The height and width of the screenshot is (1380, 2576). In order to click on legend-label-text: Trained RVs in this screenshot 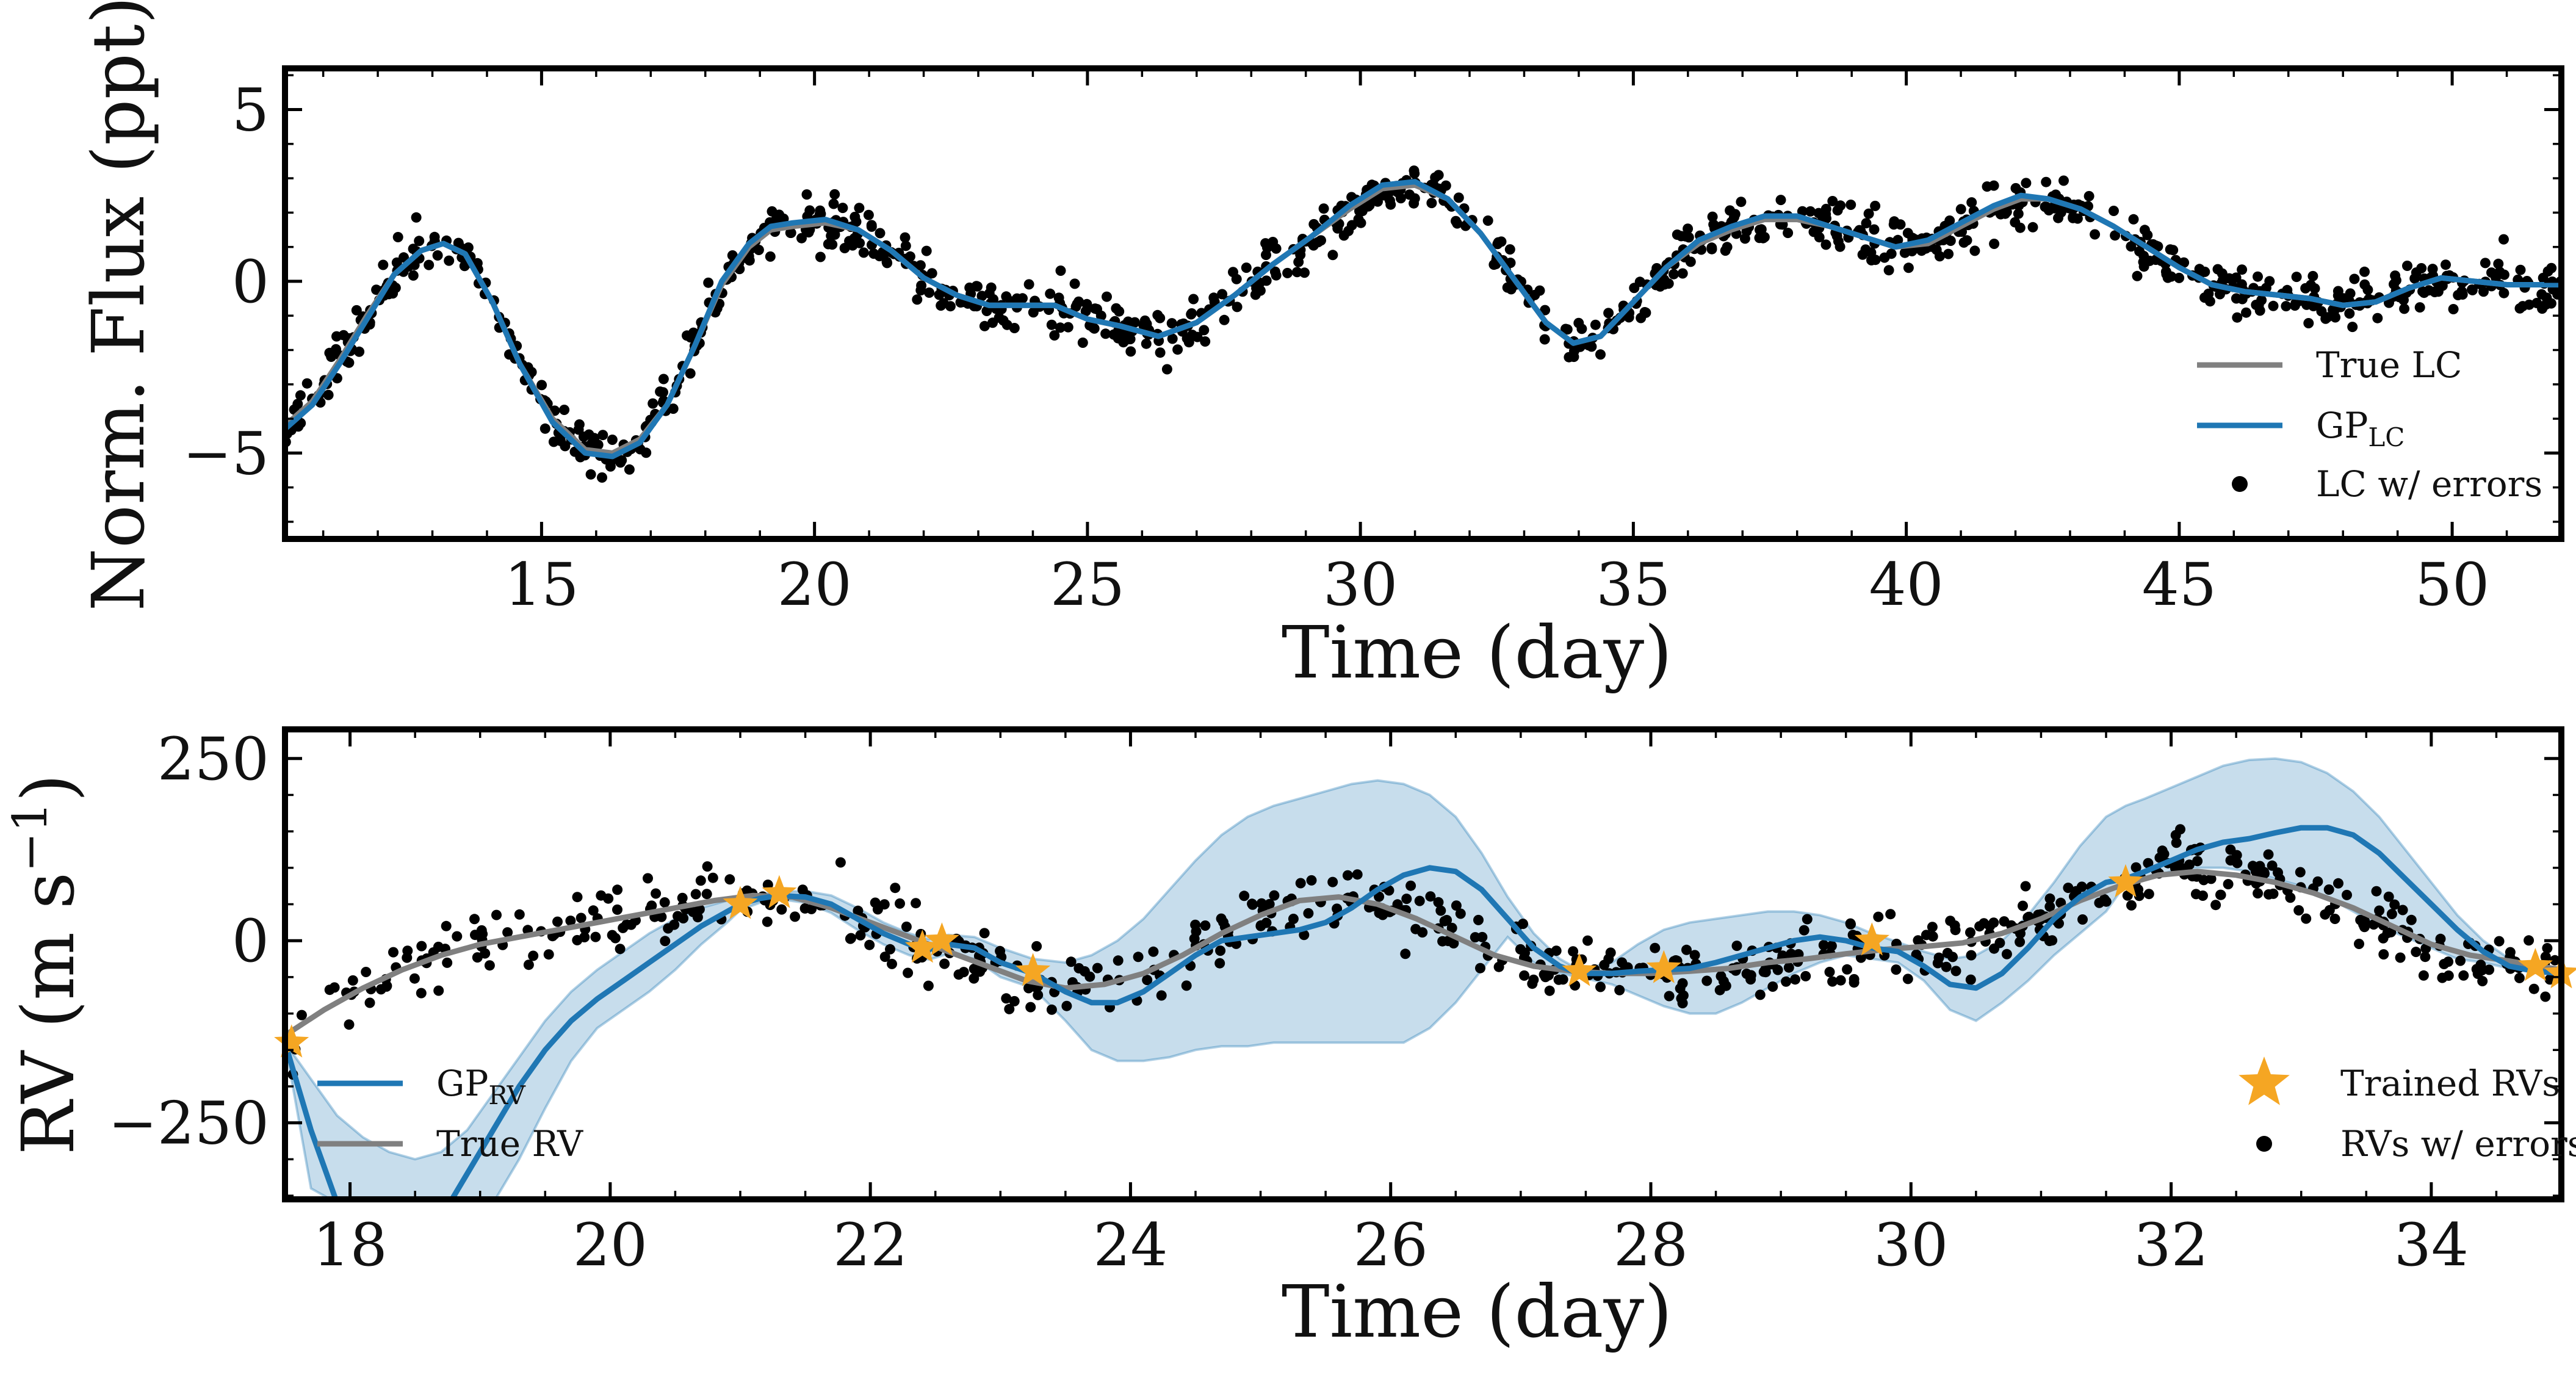, I will do `click(2450, 1083)`.